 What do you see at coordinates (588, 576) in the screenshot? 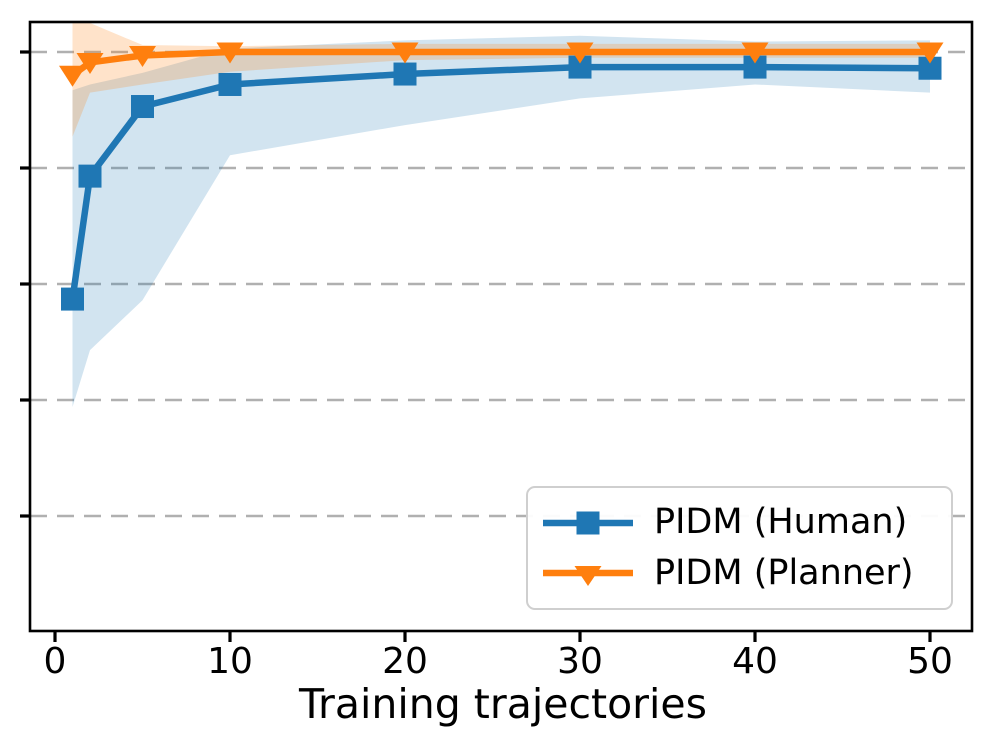
I see `legend-sample-triangle-icon` at bounding box center [588, 576].